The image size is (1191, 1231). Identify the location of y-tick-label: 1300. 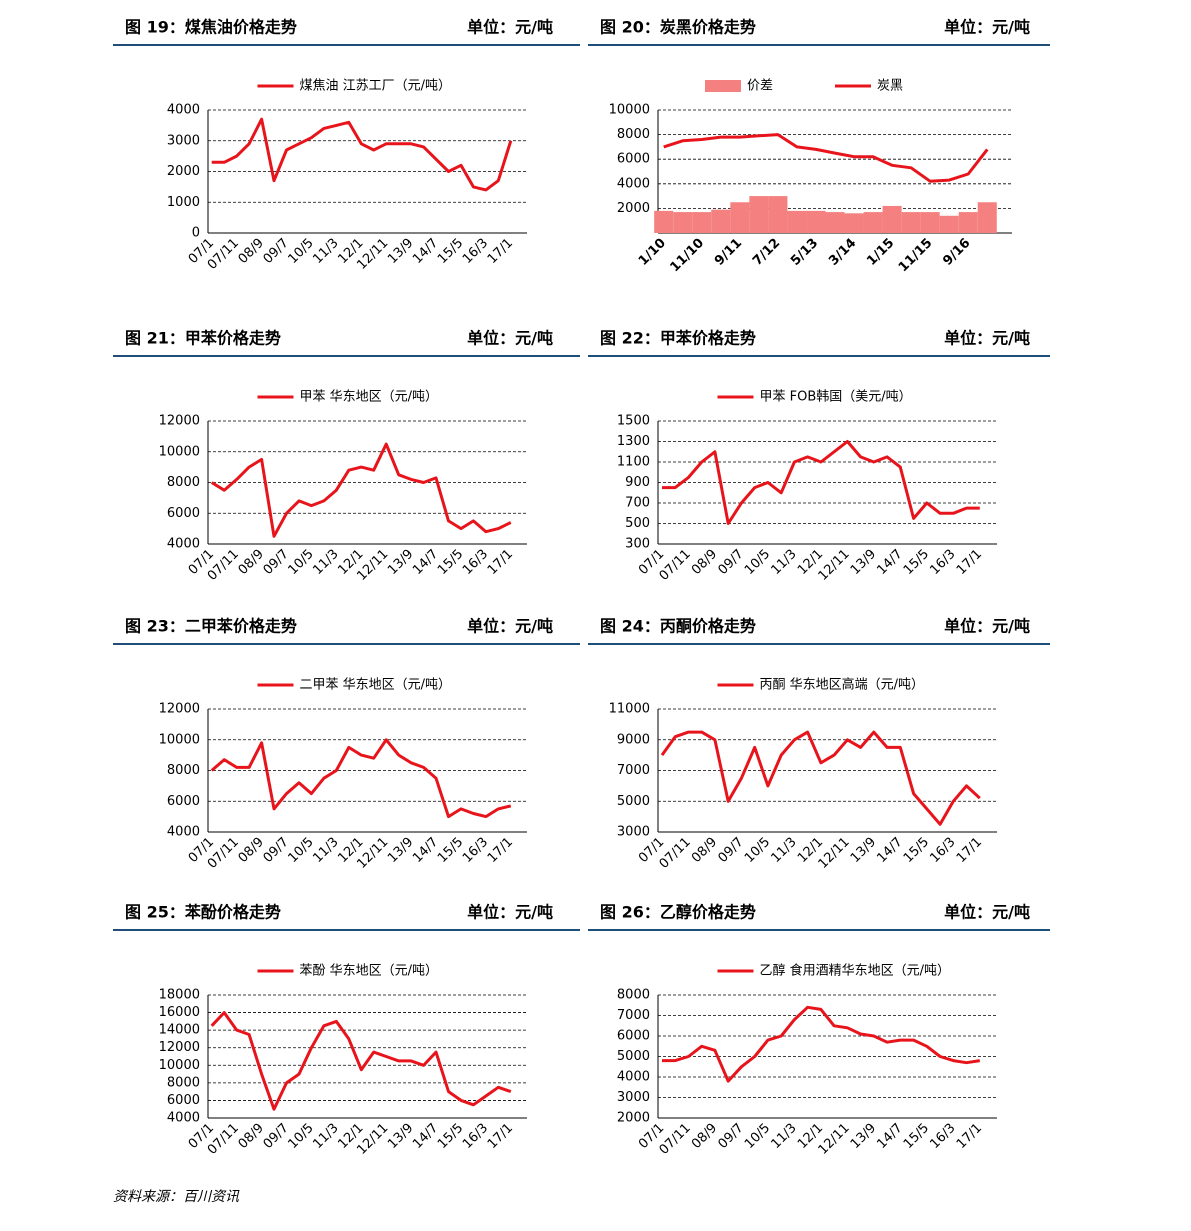
(633, 441).